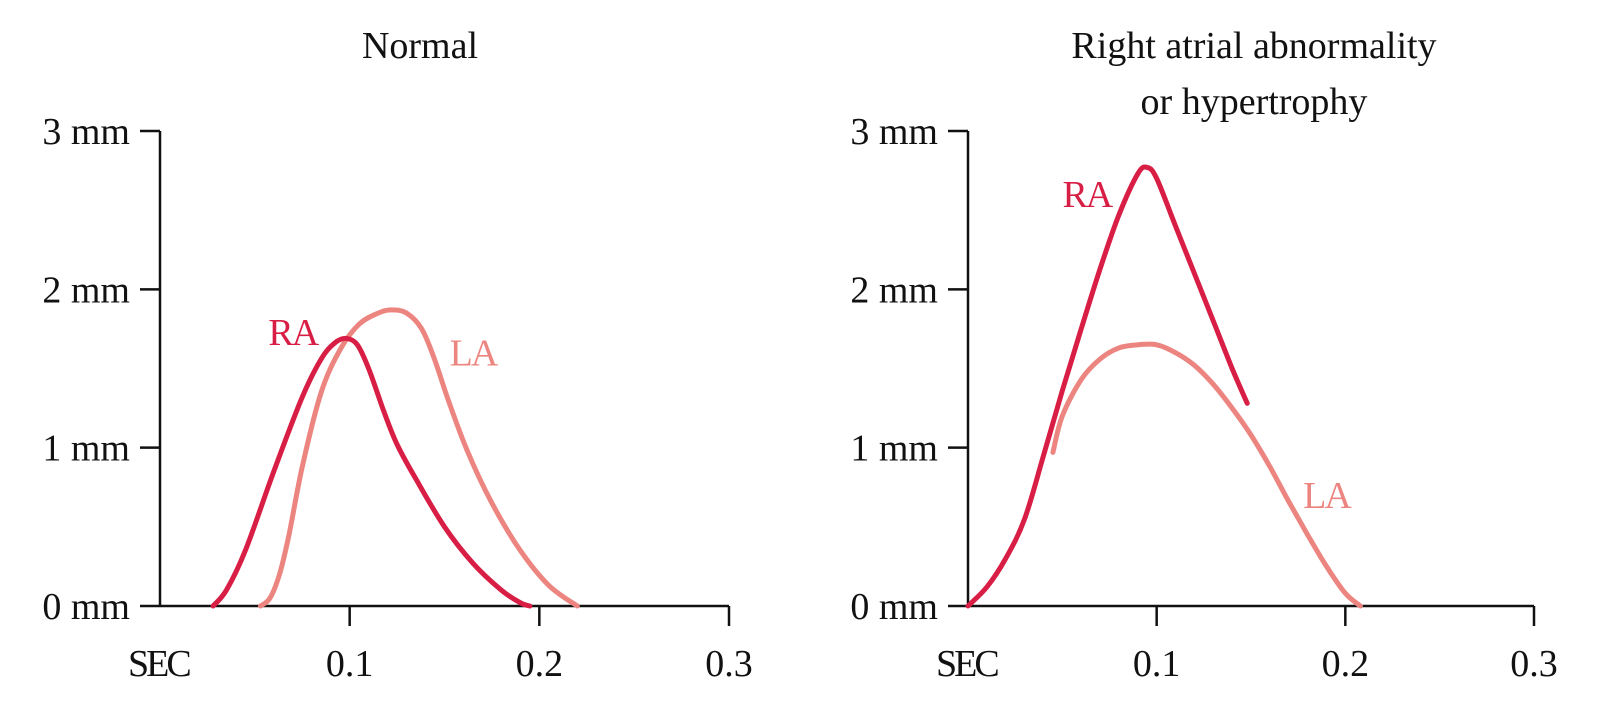 This screenshot has height=718, width=1622. I want to click on chart-title-line-2: or hypertrophy, so click(1254, 102).